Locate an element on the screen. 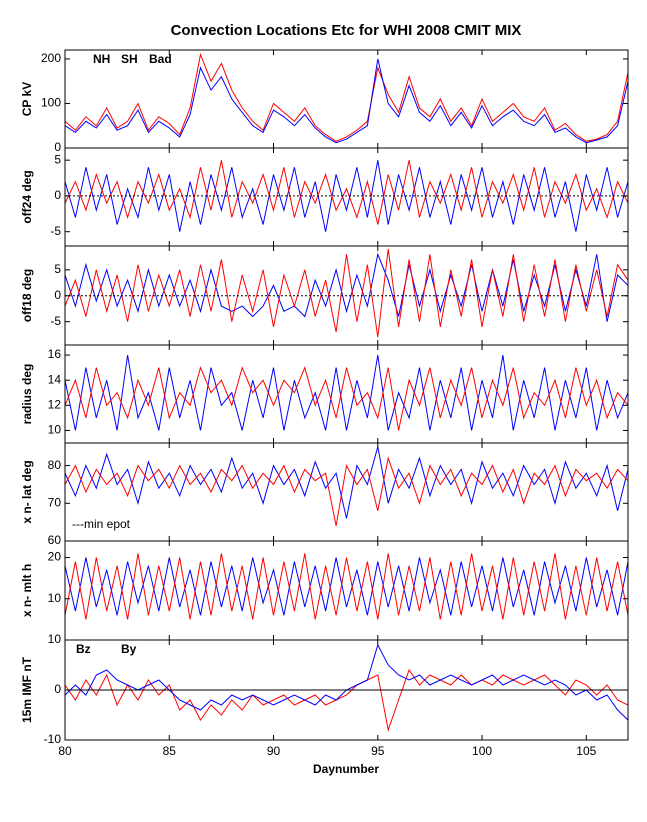 This screenshot has height=822, width=647. x-tick-label: 85 is located at coordinates (170, 751).